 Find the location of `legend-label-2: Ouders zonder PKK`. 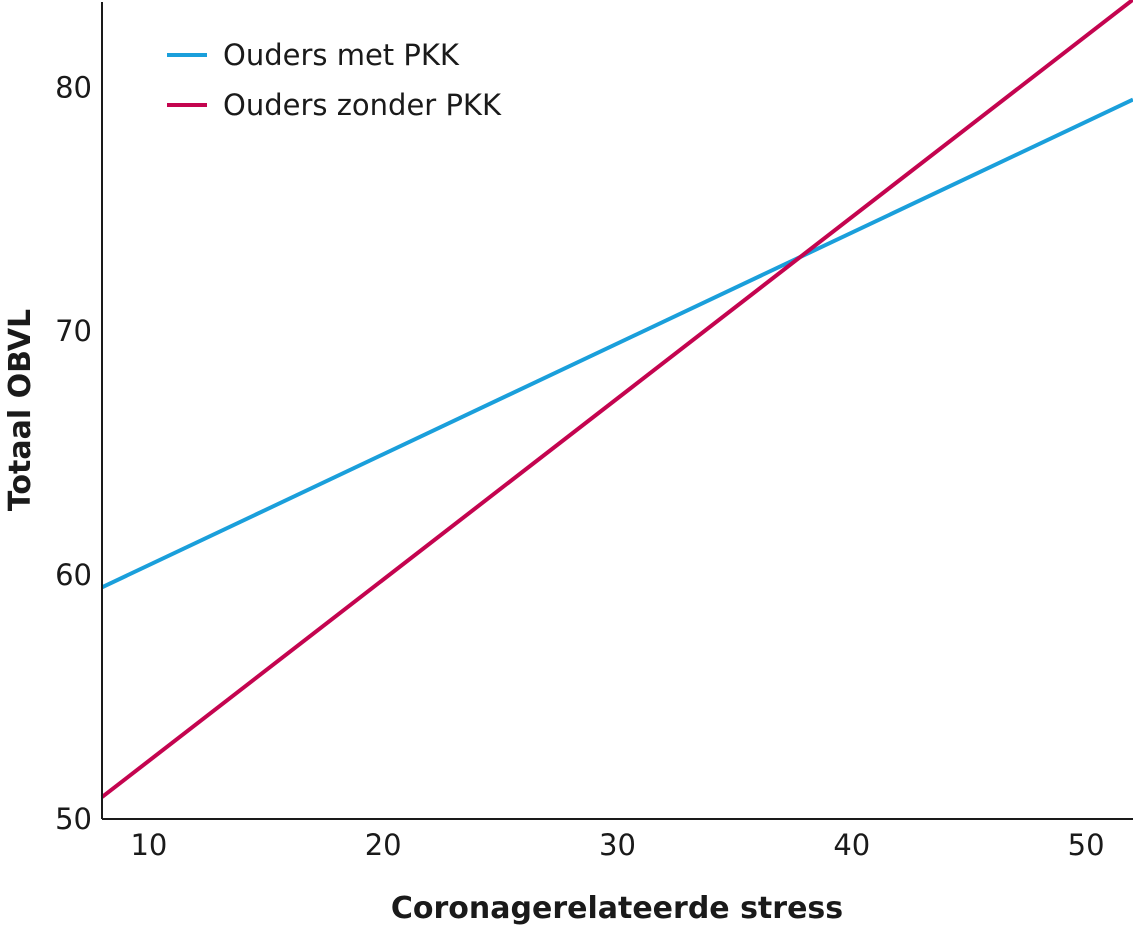

legend-label-2: Ouders zonder PKK is located at coordinates (362, 105).